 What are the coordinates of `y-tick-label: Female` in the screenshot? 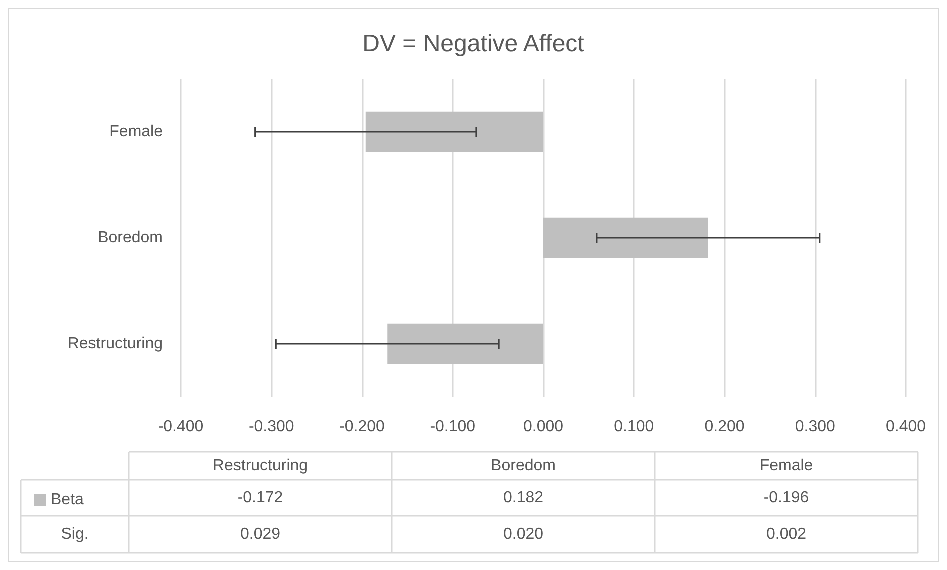 It's located at (137, 132).